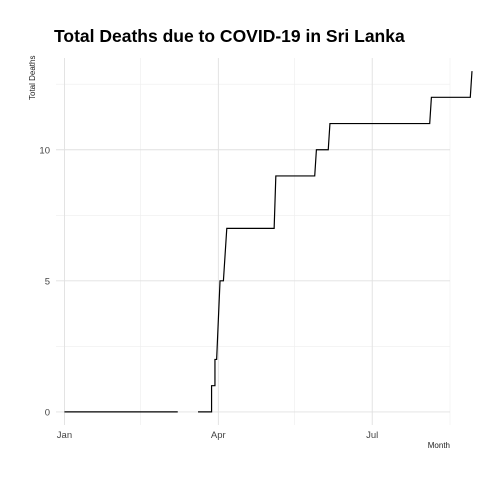 The width and height of the screenshot is (480, 480). What do you see at coordinates (44, 150) in the screenshot?
I see `y-tick-label: 10` at bounding box center [44, 150].